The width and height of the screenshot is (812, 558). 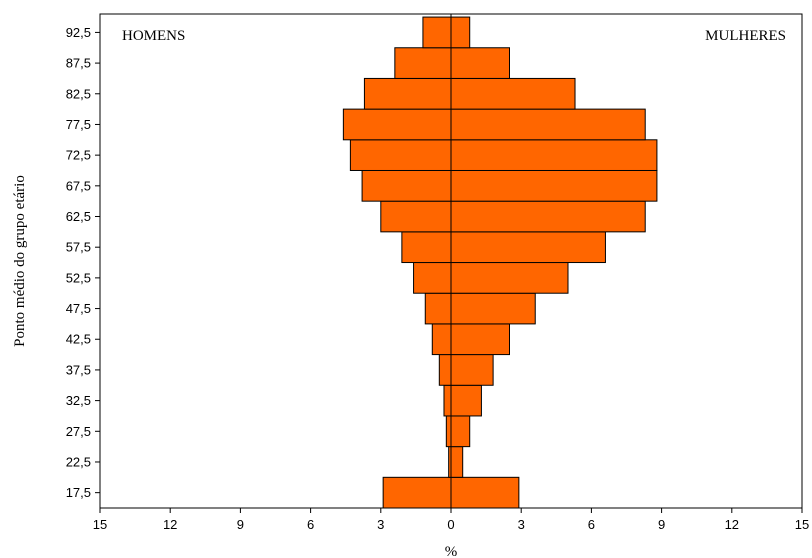 I want to click on y-tick-label: 47,5, so click(x=78, y=308).